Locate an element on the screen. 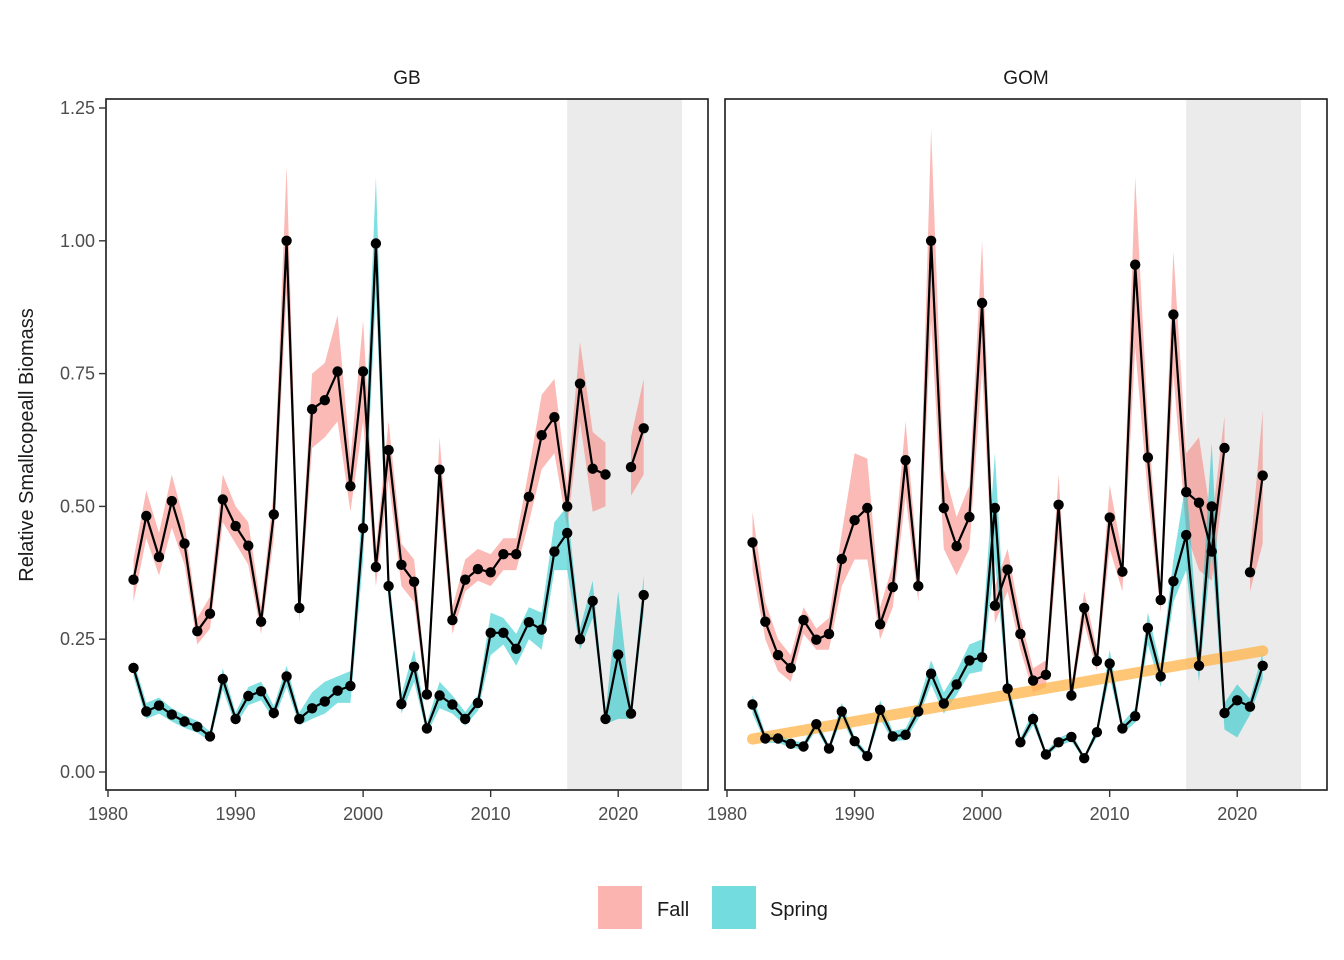 The image size is (1344, 960). point-spring-gom-2001 is located at coordinates (995, 508).